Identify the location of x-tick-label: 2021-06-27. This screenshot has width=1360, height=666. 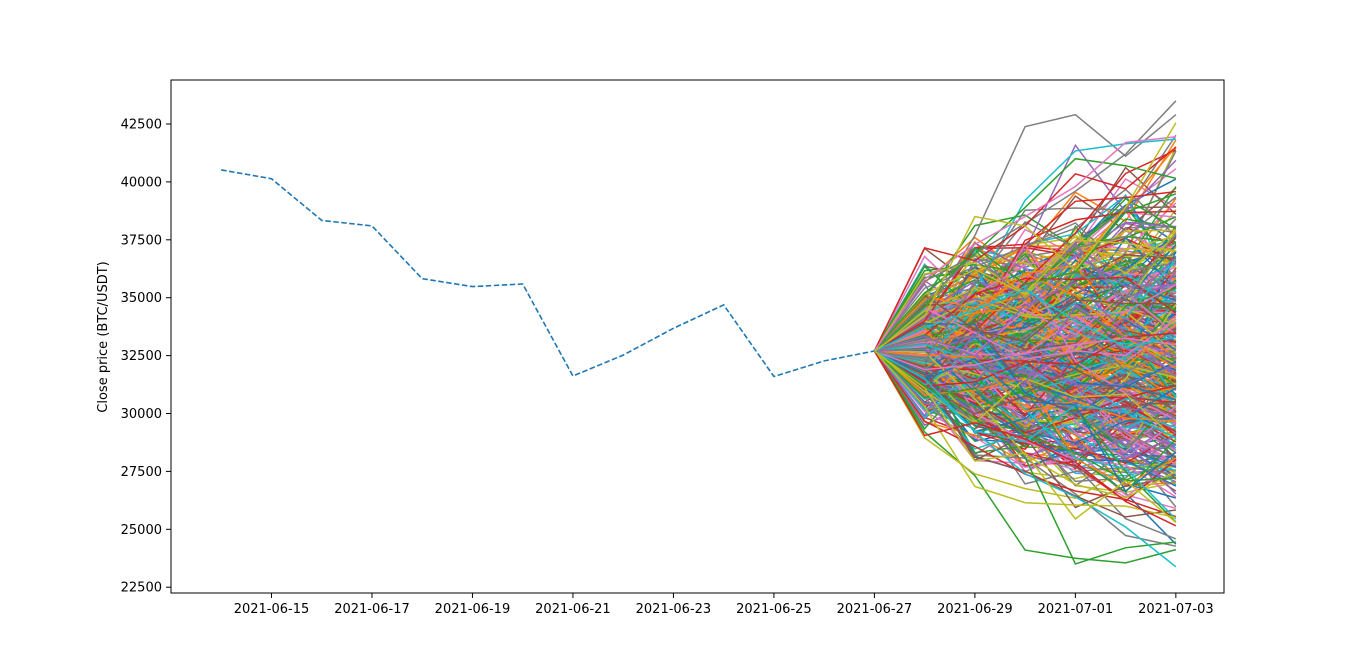
(875, 609).